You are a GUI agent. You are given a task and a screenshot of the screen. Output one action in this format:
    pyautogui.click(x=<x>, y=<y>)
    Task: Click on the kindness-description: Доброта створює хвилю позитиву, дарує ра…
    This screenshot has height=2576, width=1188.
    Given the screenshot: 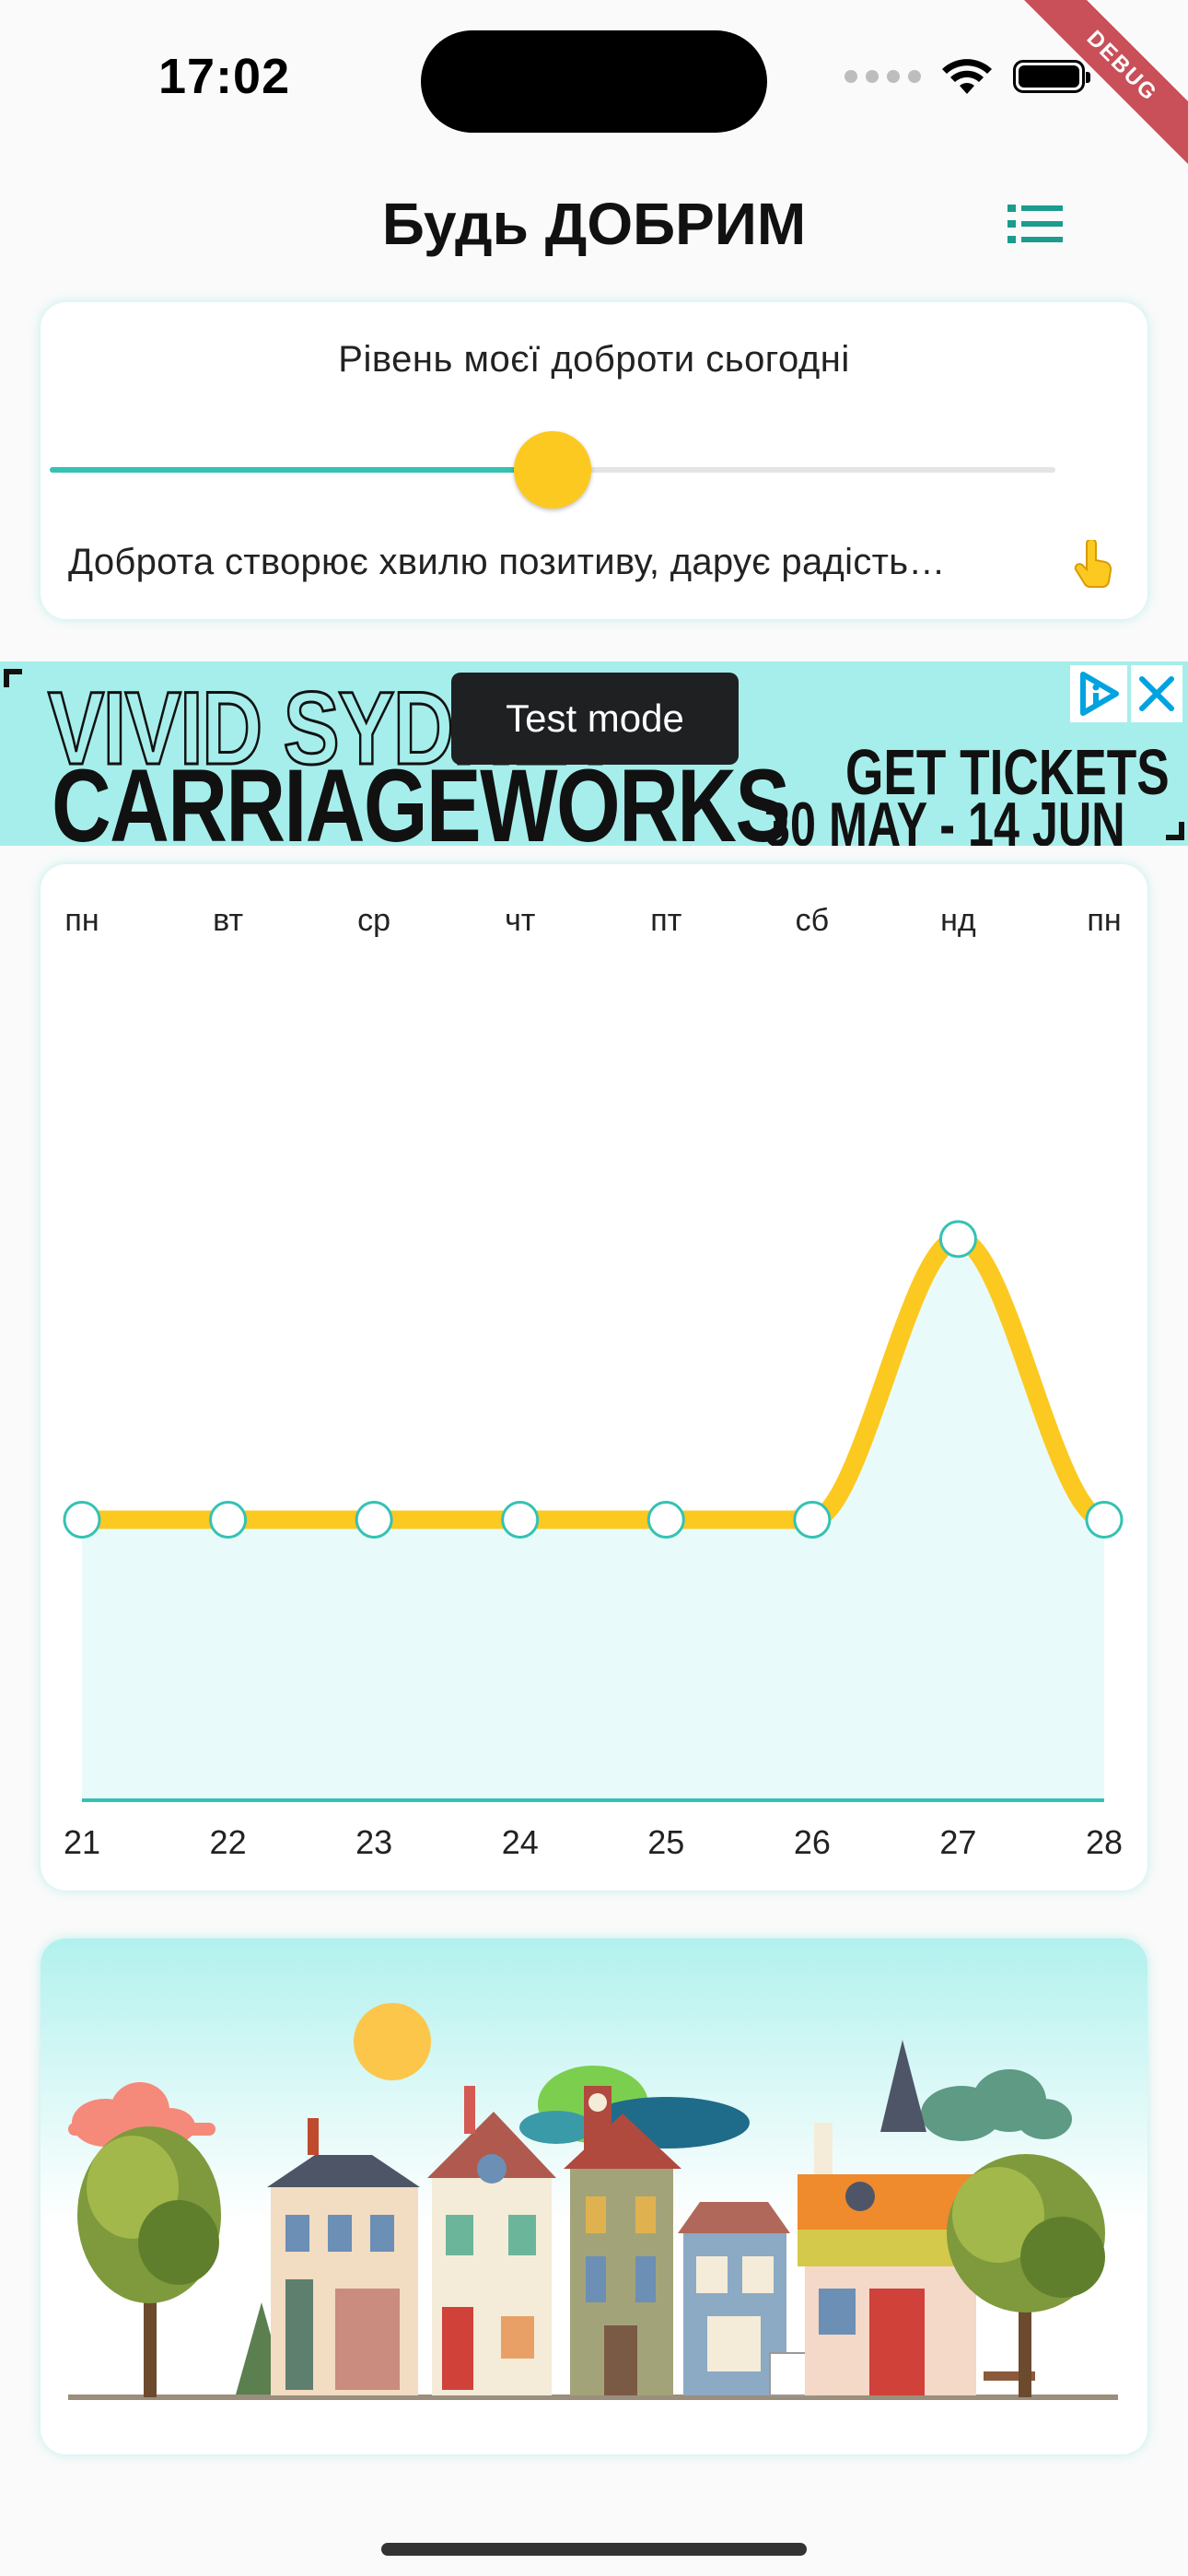 What is the action you would take?
    pyautogui.click(x=507, y=562)
    